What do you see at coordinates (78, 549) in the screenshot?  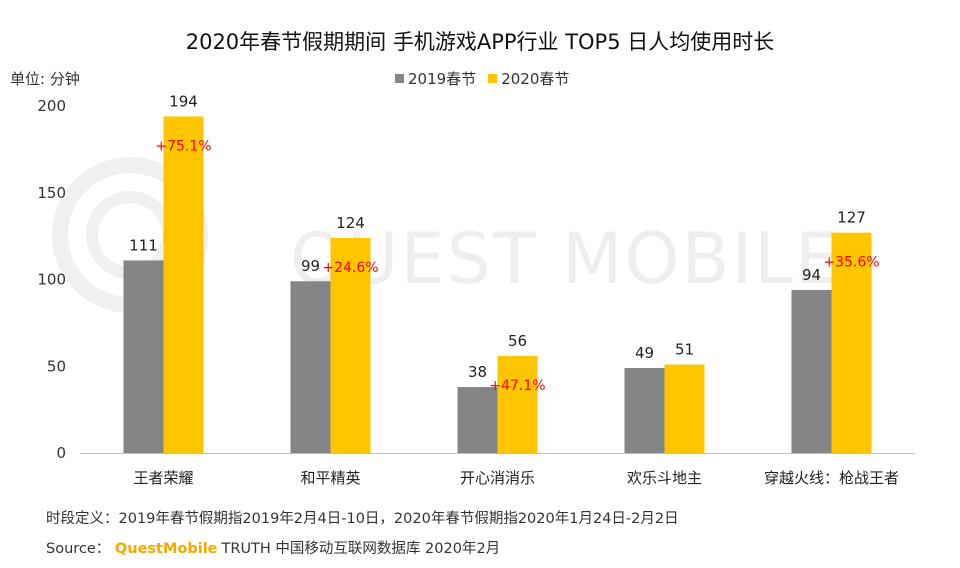 I see `source-prefix: Source：` at bounding box center [78, 549].